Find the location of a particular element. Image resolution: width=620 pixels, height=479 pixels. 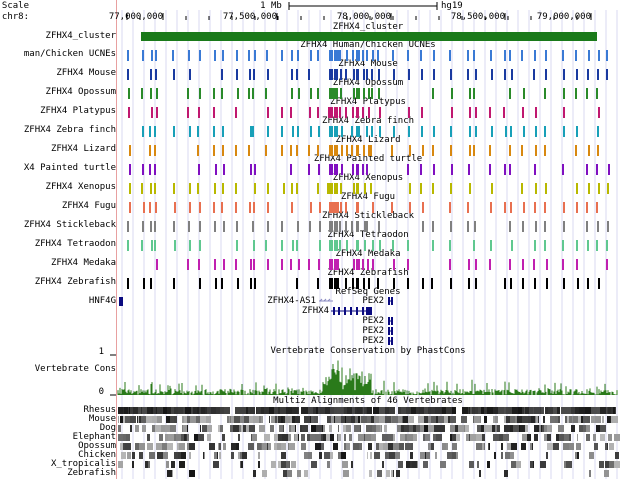

track-label-hnf4g: HNF4G is located at coordinates (102, 301).